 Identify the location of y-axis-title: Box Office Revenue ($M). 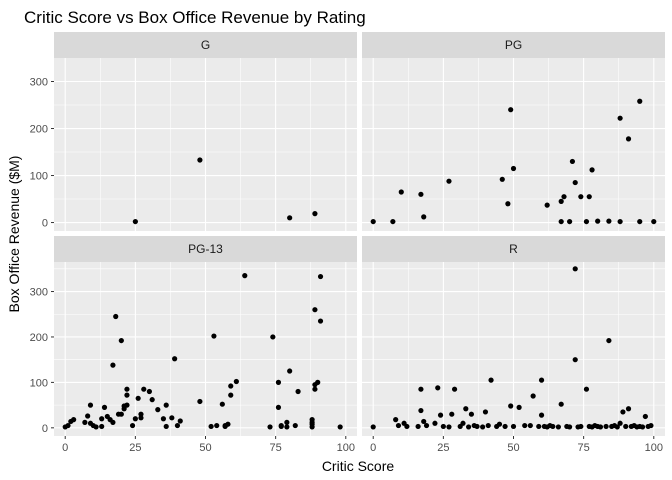
(14, 234).